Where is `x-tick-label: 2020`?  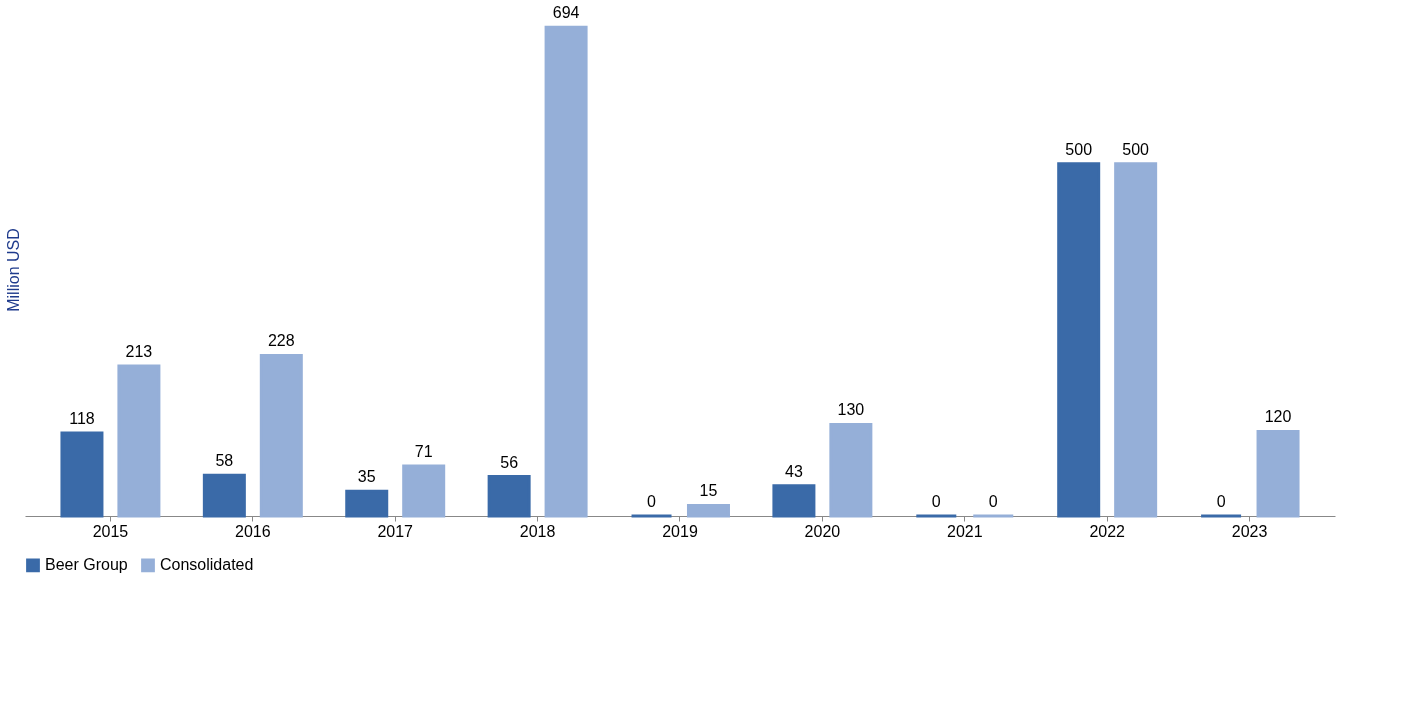
x-tick-label: 2020 is located at coordinates (822, 531).